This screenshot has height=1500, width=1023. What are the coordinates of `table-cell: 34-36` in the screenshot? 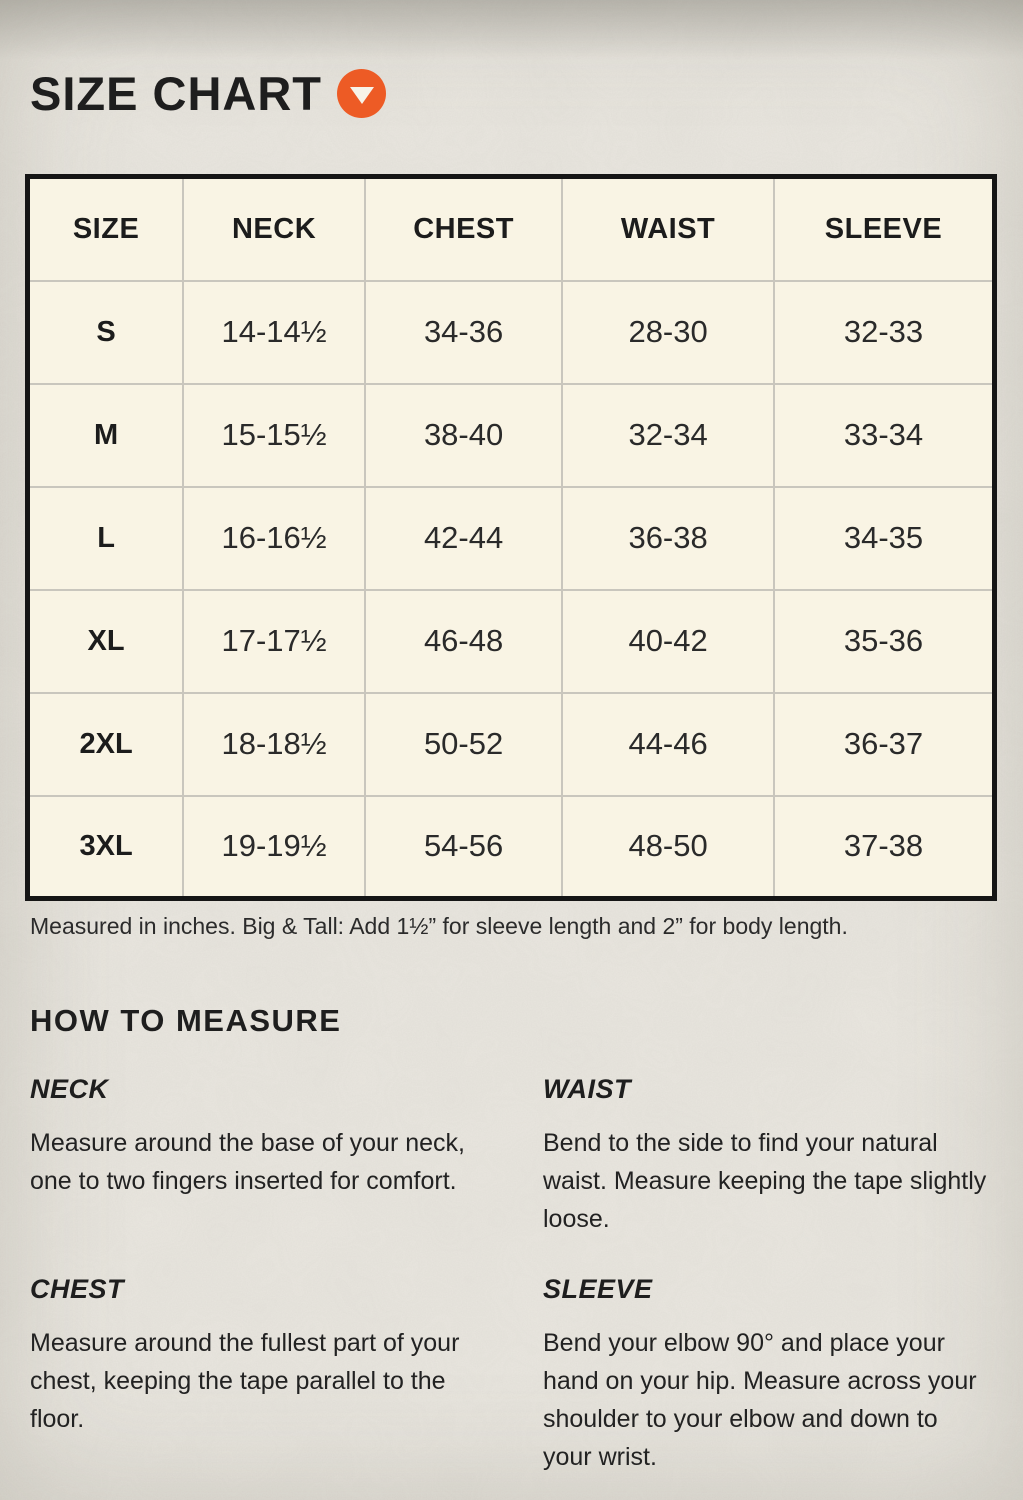 It's located at (464, 332).